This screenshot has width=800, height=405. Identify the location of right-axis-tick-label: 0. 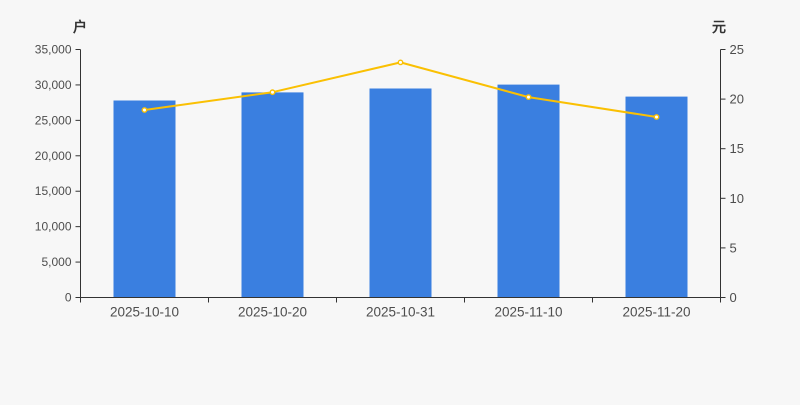
(733, 297).